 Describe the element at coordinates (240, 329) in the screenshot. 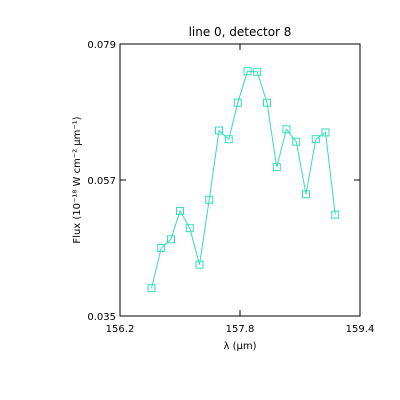

I see `x-tick-label: 157.8` at that location.